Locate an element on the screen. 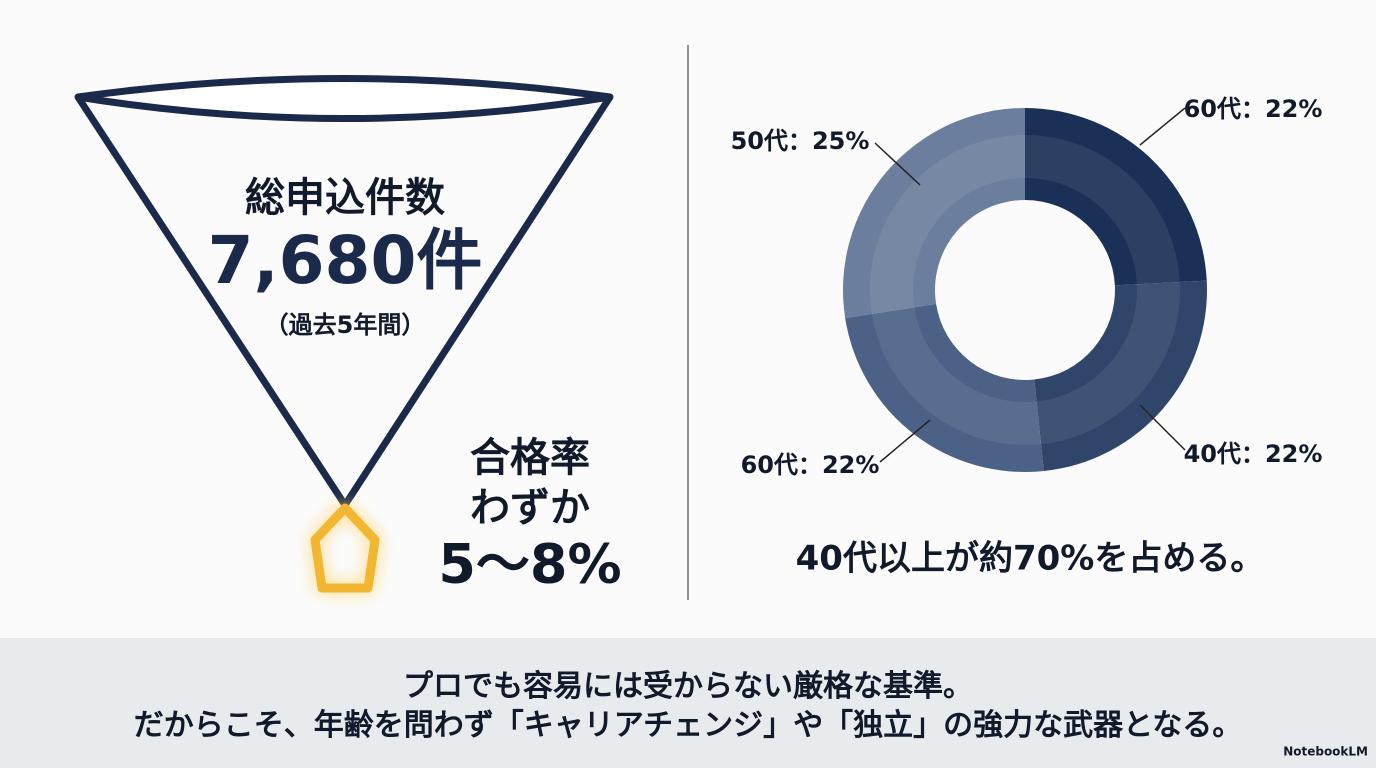 This screenshot has width=1376, height=768. chart-caption: 40代以上が約70%を占める。 is located at coordinates (1030, 559).